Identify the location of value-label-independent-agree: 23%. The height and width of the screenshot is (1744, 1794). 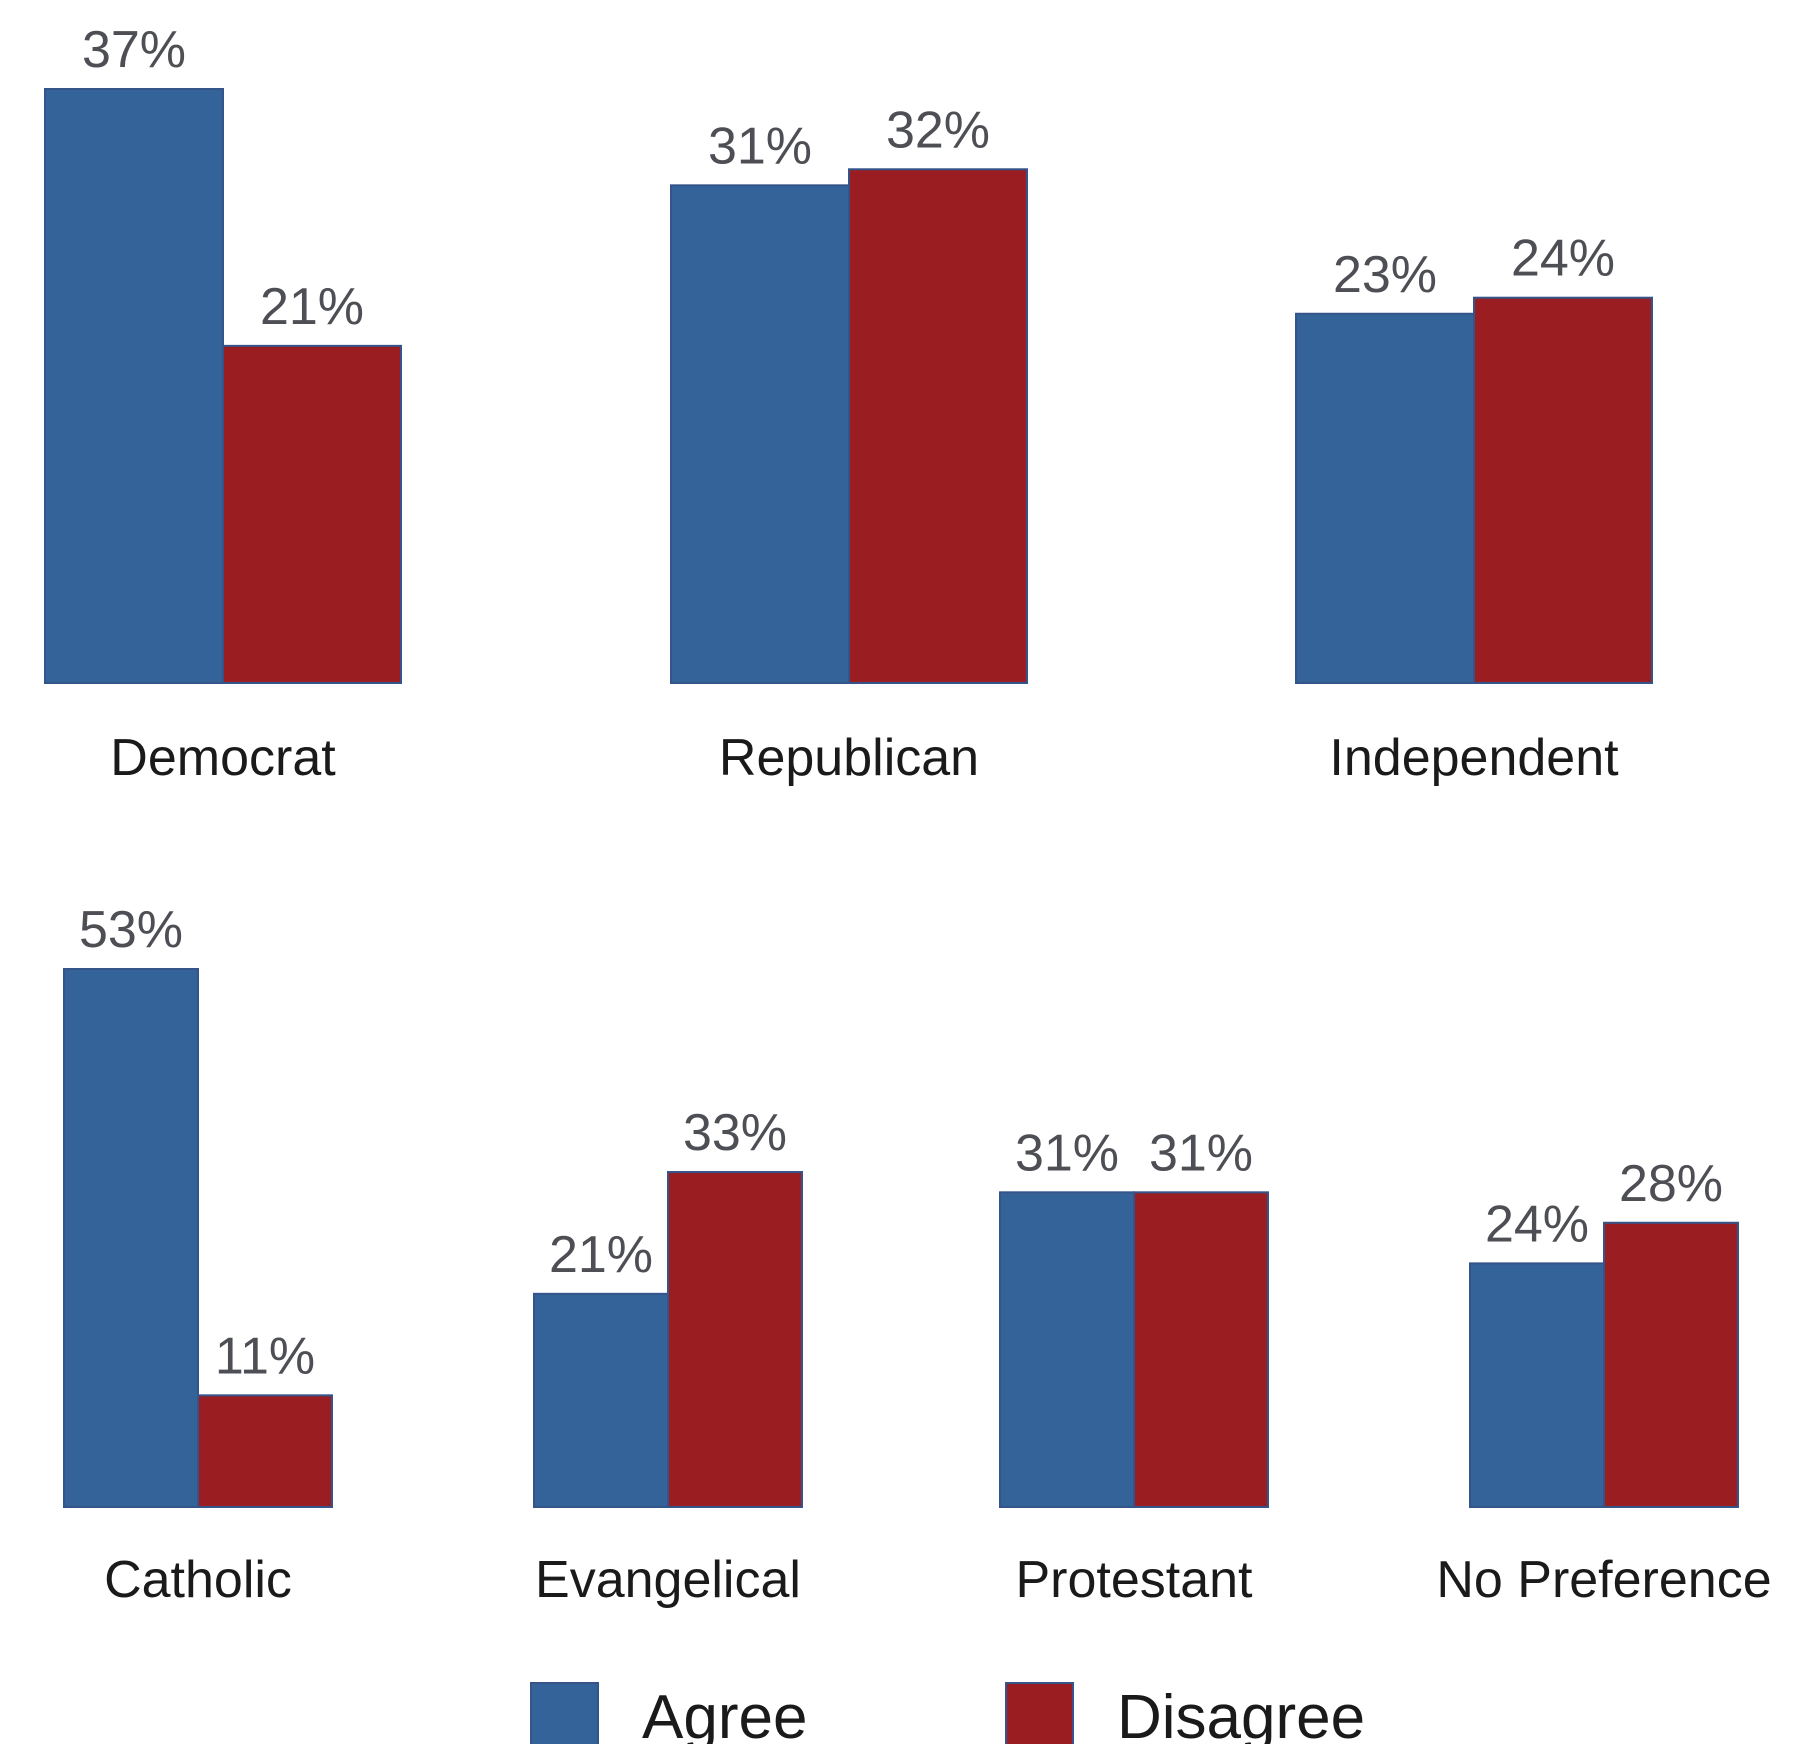
(1385, 275).